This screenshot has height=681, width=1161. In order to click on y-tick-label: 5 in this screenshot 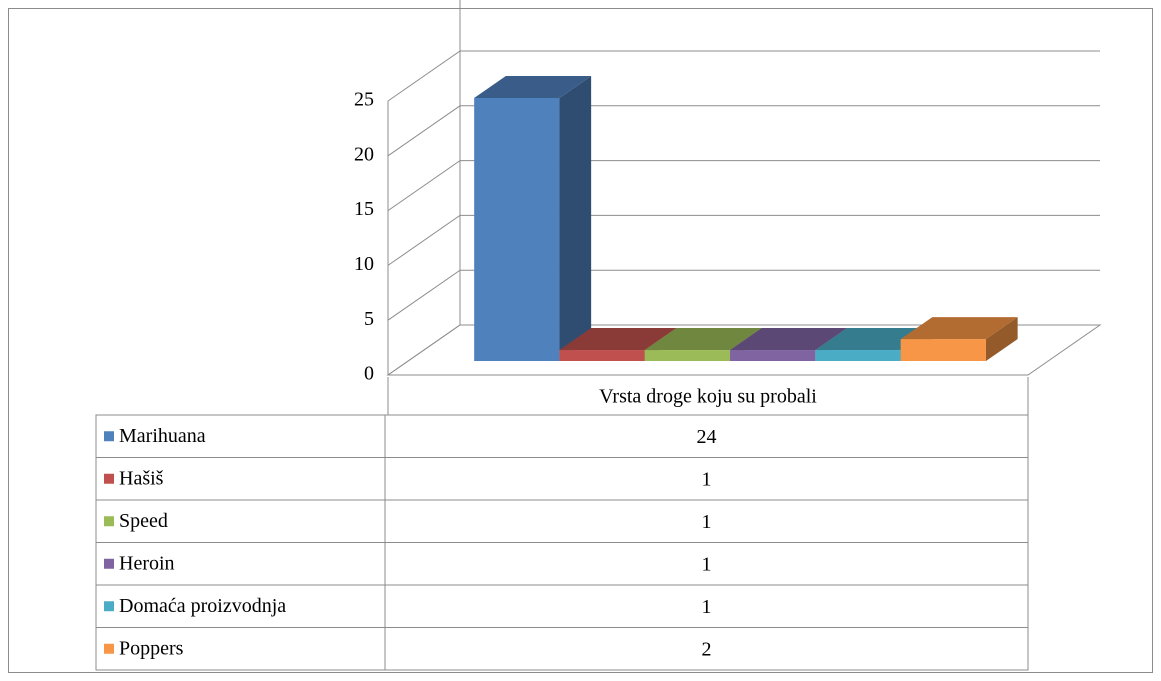, I will do `click(369, 319)`.